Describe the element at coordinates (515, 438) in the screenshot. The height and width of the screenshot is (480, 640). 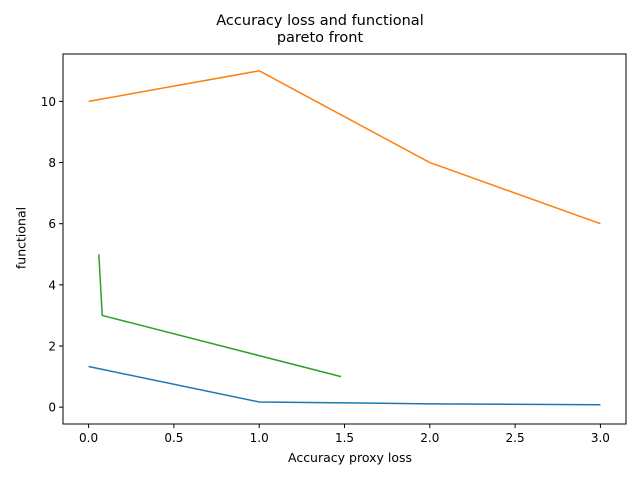
I see `x-tick-label: 2.5` at that location.